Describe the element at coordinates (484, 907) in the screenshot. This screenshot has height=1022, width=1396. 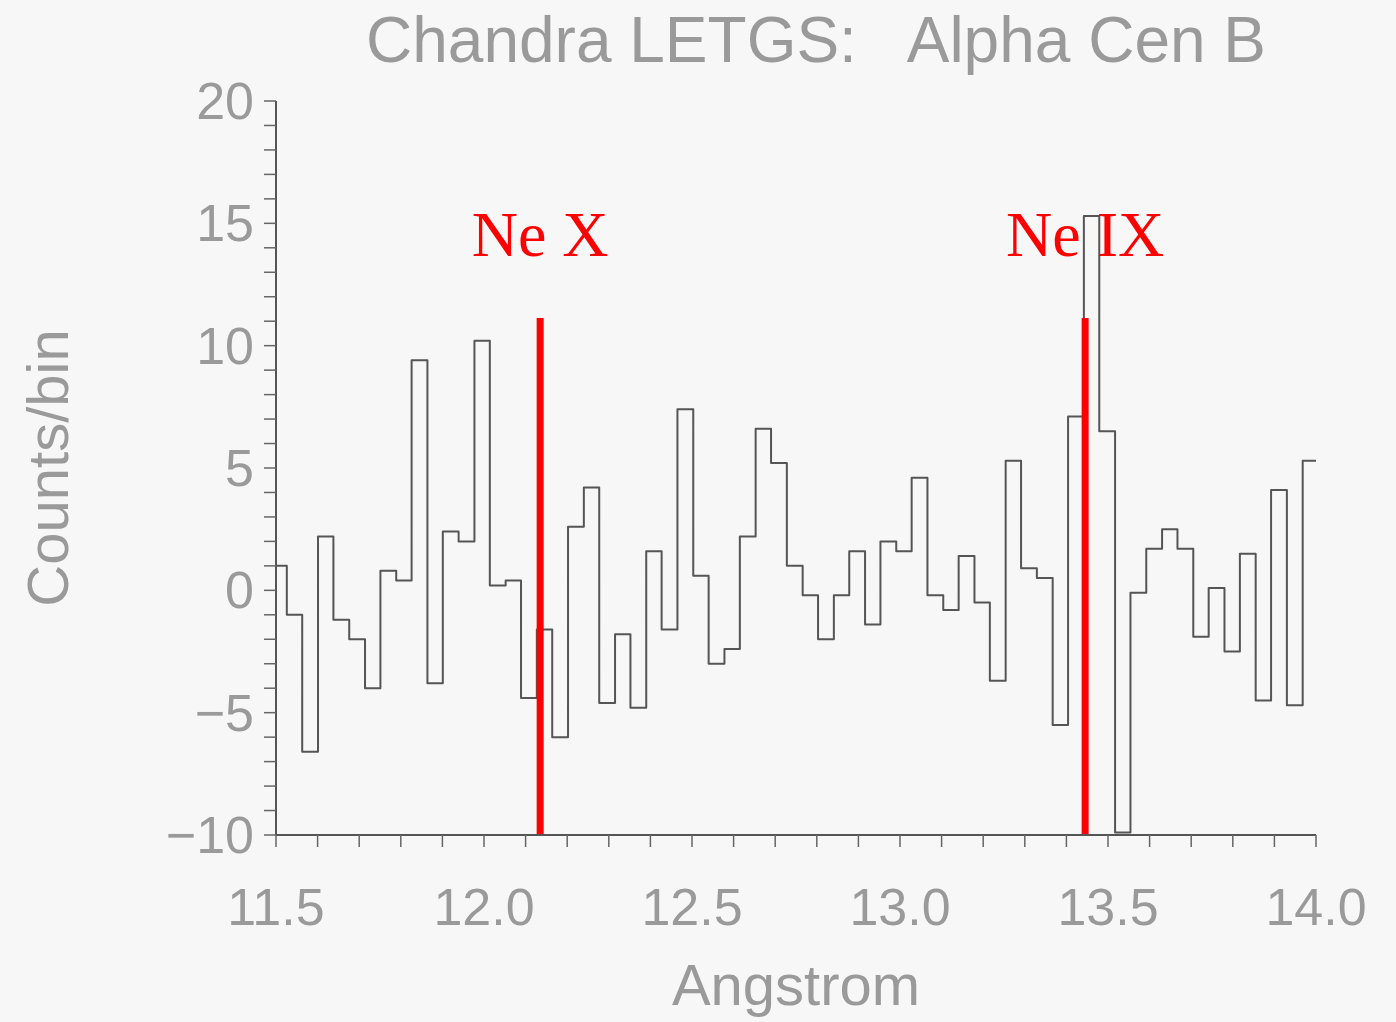
I see `x-tick-label: 12.0` at that location.